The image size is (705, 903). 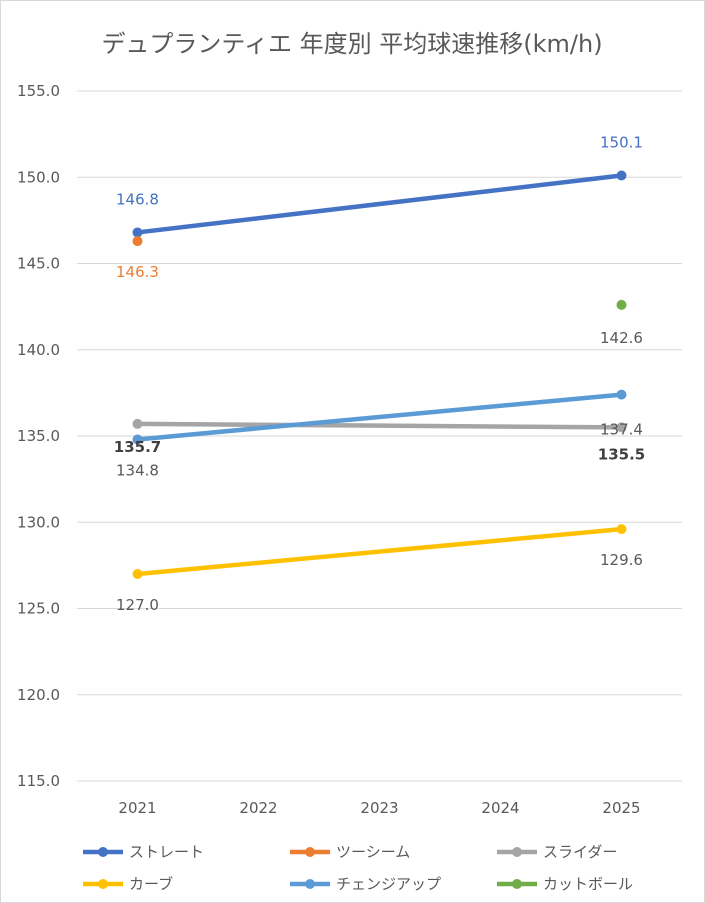 I want to click on data-label: 129.6, so click(x=621, y=560).